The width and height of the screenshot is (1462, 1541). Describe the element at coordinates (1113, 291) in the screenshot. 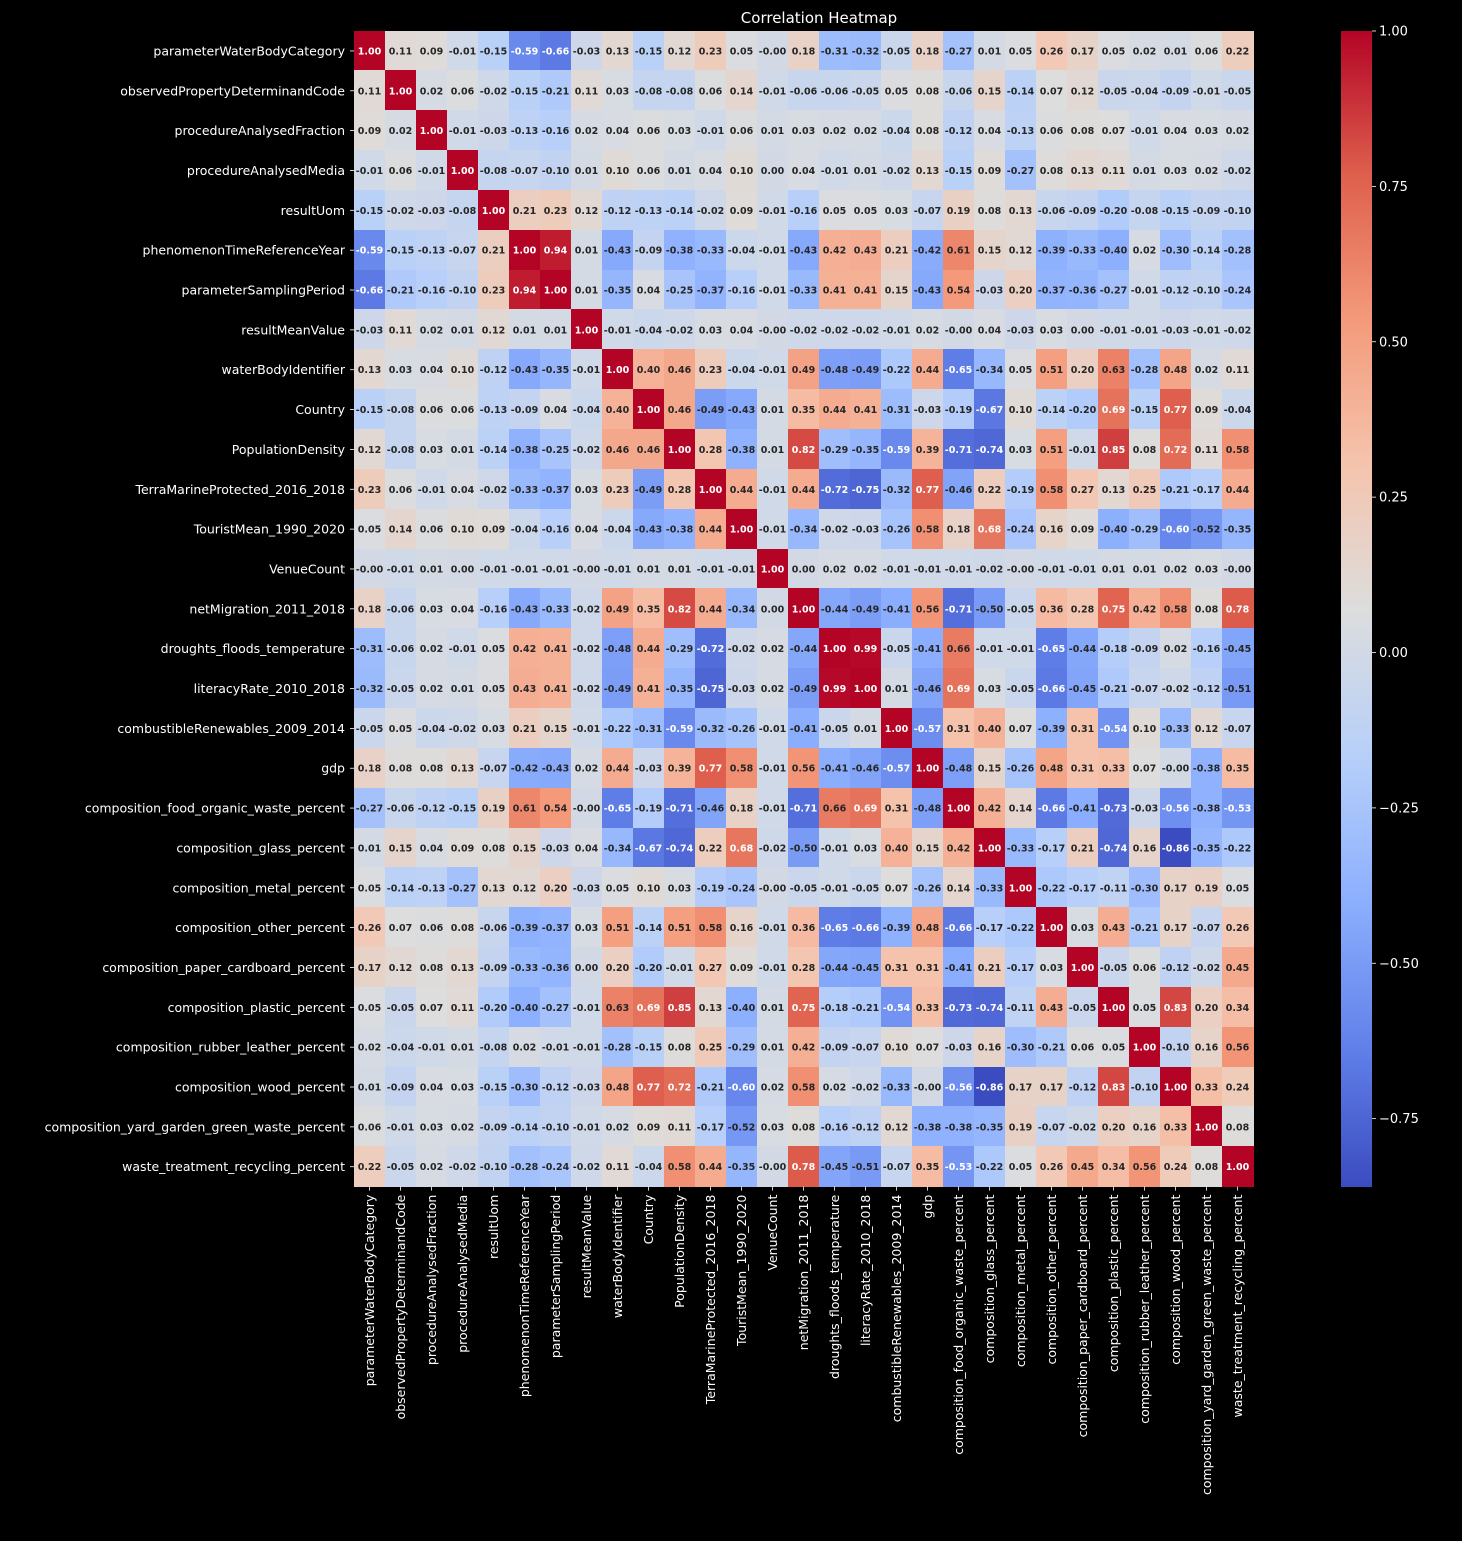

I see `cell-value-label: -0.27` at that location.